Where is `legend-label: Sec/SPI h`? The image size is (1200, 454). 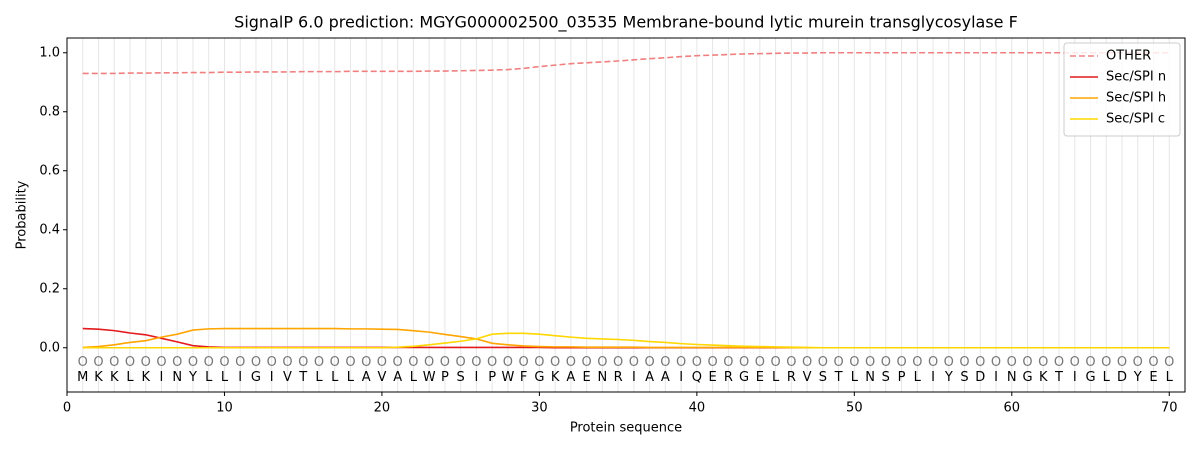 legend-label: Sec/SPI h is located at coordinates (1136, 98).